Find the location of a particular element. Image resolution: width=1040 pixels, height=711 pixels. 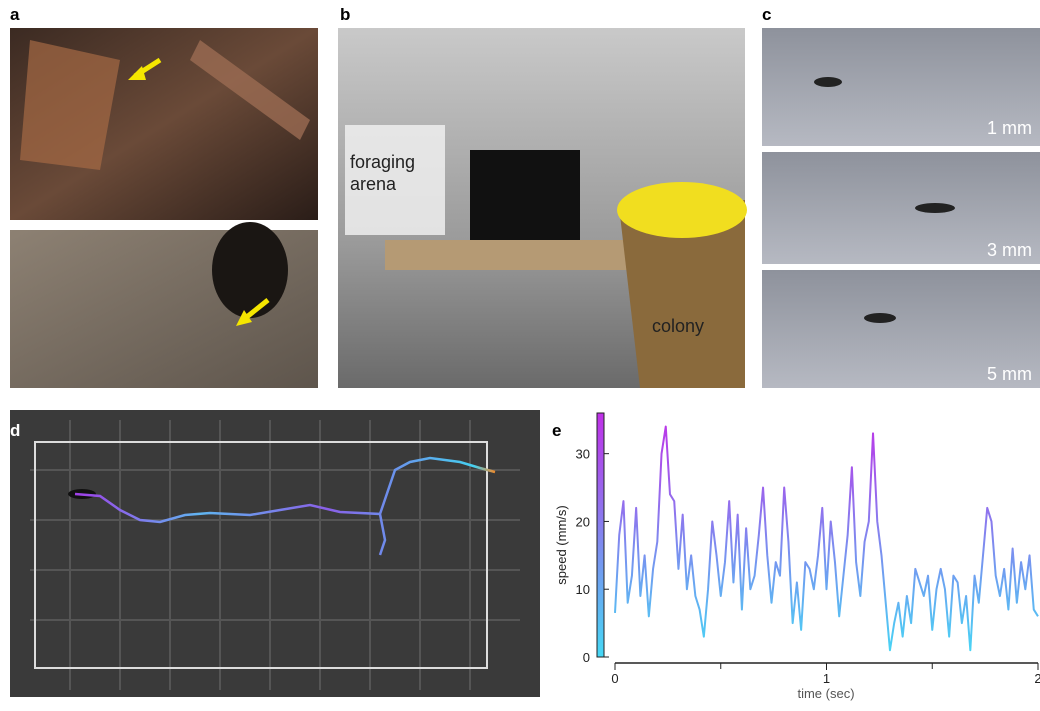

colorbar is located at coordinates (600, 535).